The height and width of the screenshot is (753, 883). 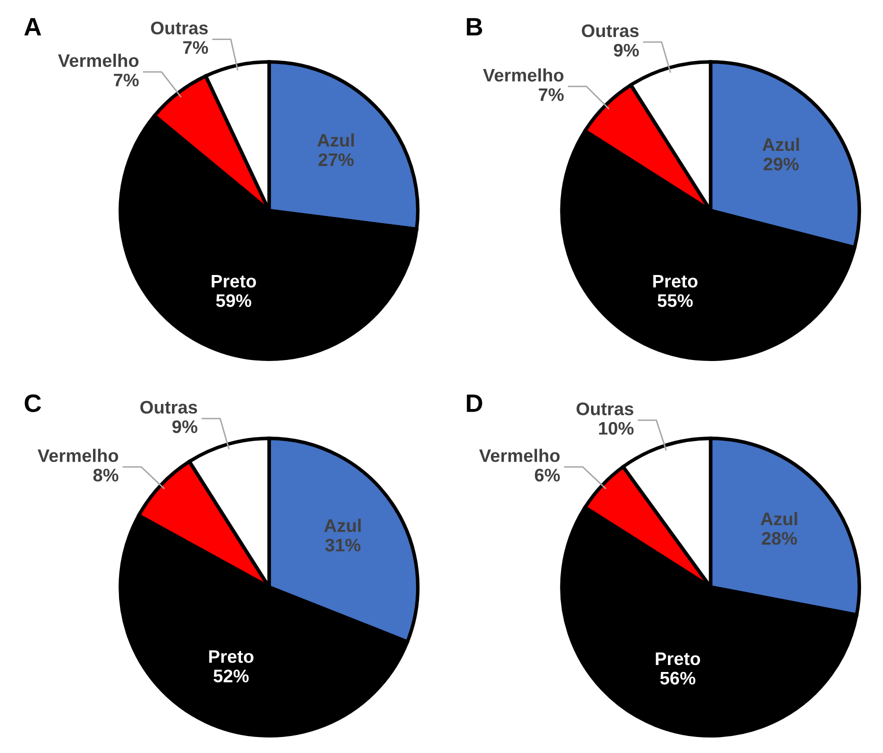 I want to click on chart-title: B, so click(x=474, y=27).